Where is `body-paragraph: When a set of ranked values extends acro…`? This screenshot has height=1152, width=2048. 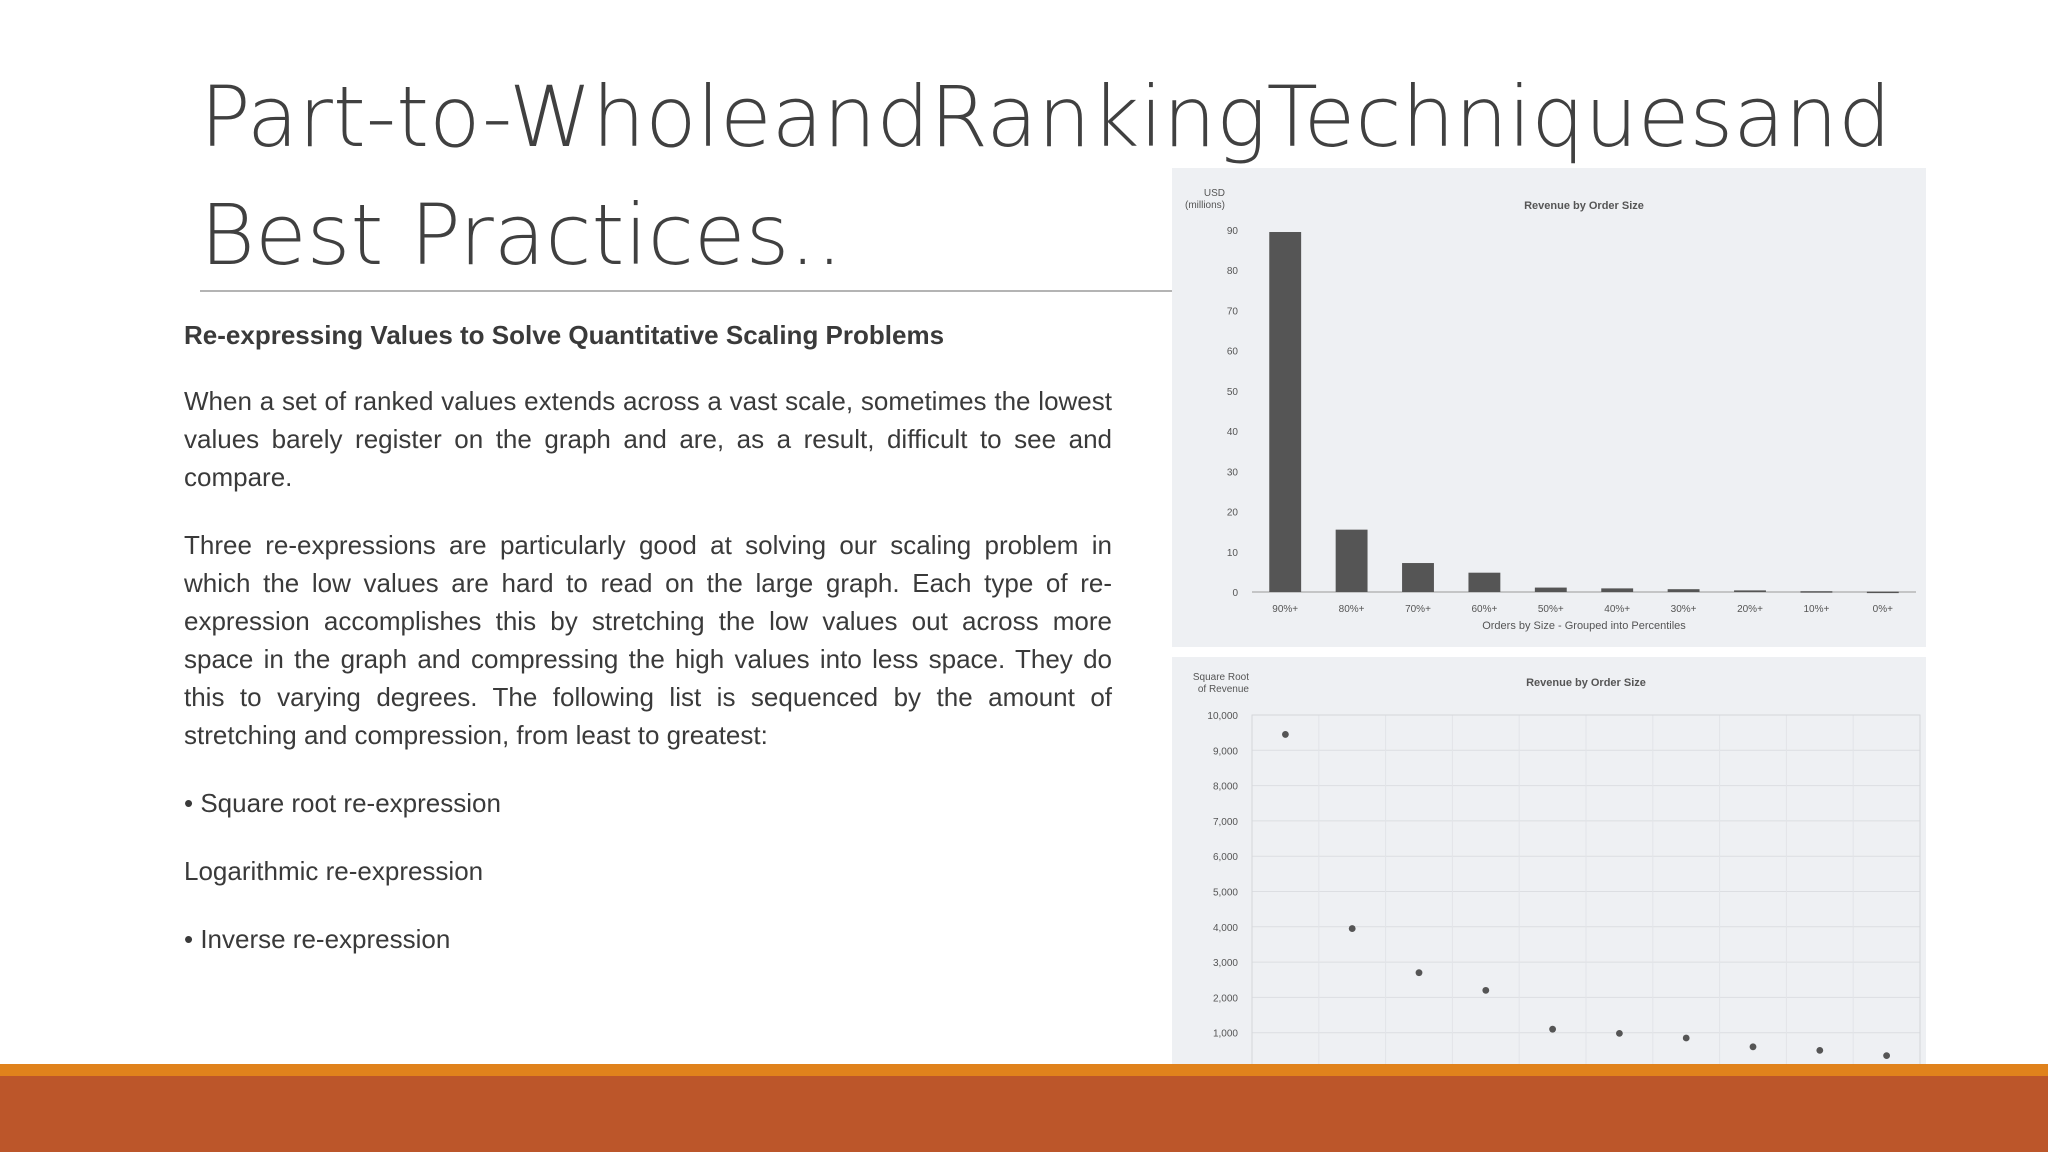
body-paragraph: When a set of ranked values extends acro… is located at coordinates (648, 439).